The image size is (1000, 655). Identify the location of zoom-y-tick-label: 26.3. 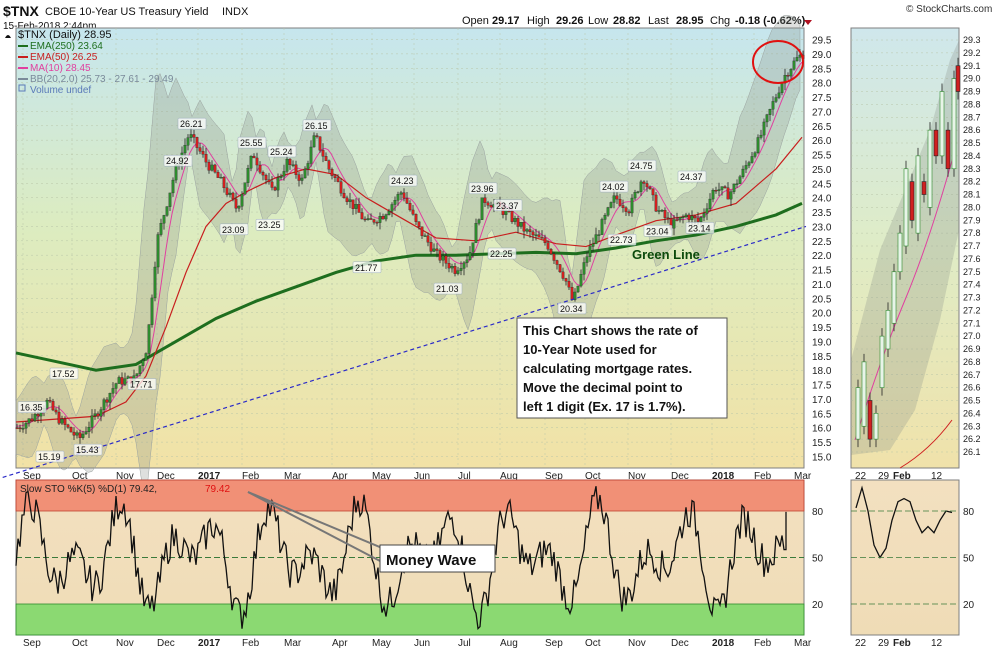
(972, 426).